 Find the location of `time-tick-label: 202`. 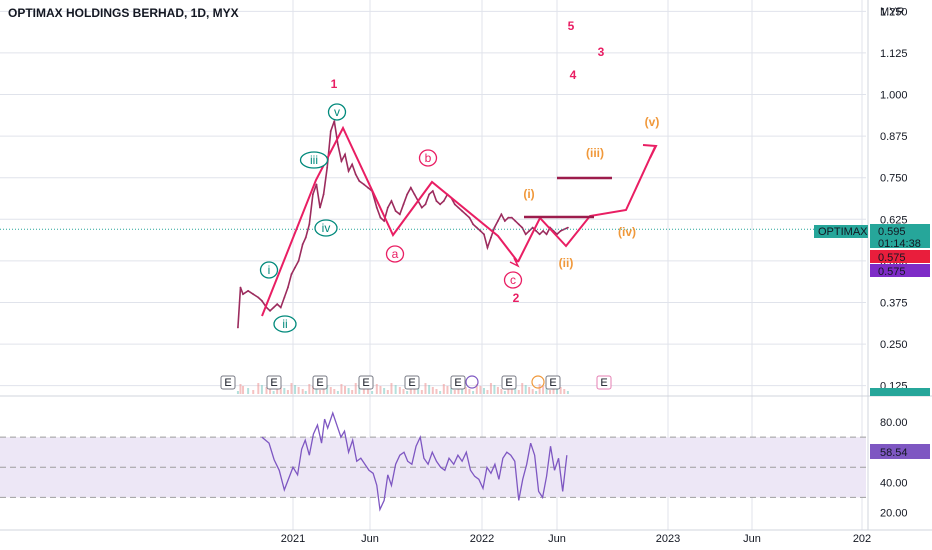

time-tick-label: 202 is located at coordinates (862, 539).